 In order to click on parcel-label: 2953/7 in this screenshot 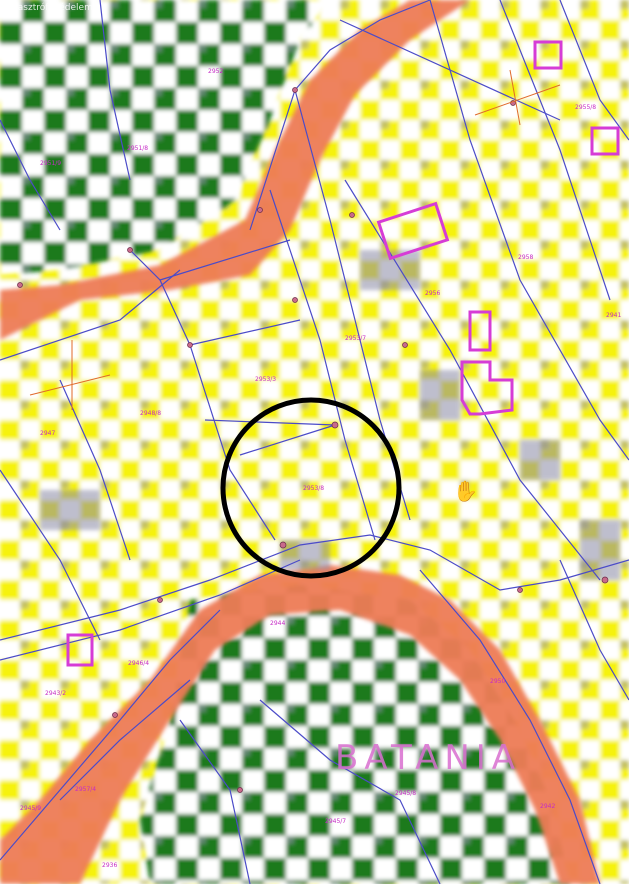, I will do `click(356, 338)`.